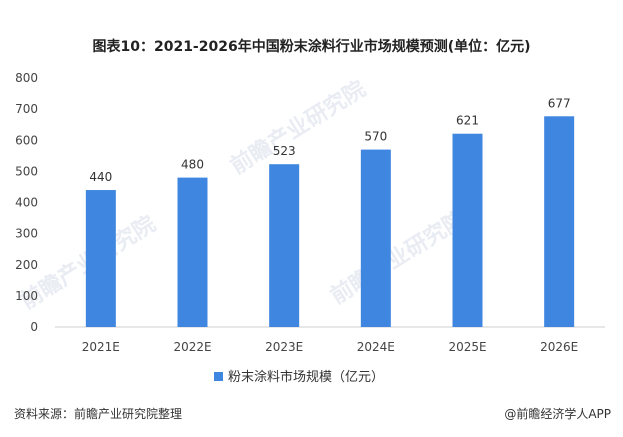  Describe the element at coordinates (467, 347) in the screenshot. I see `x-tick-label: 2025E` at that location.